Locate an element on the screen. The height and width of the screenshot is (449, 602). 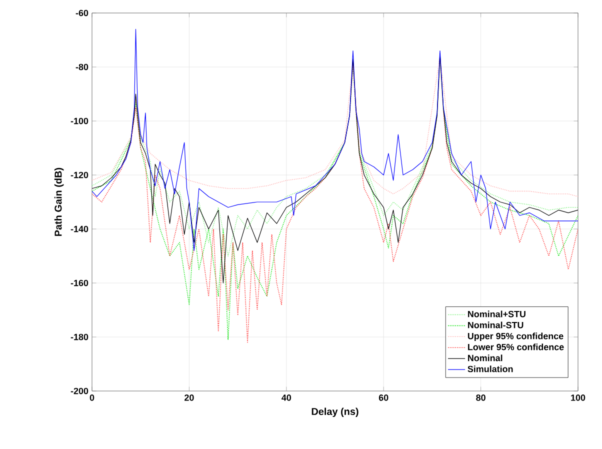
x-tick-label: 60 is located at coordinates (383, 397).